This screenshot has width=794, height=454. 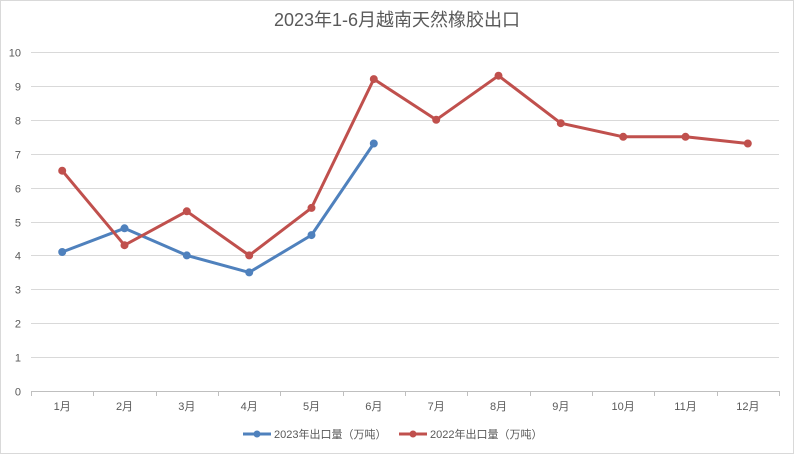 I want to click on x-tick-label: 11月, so click(x=685, y=407).